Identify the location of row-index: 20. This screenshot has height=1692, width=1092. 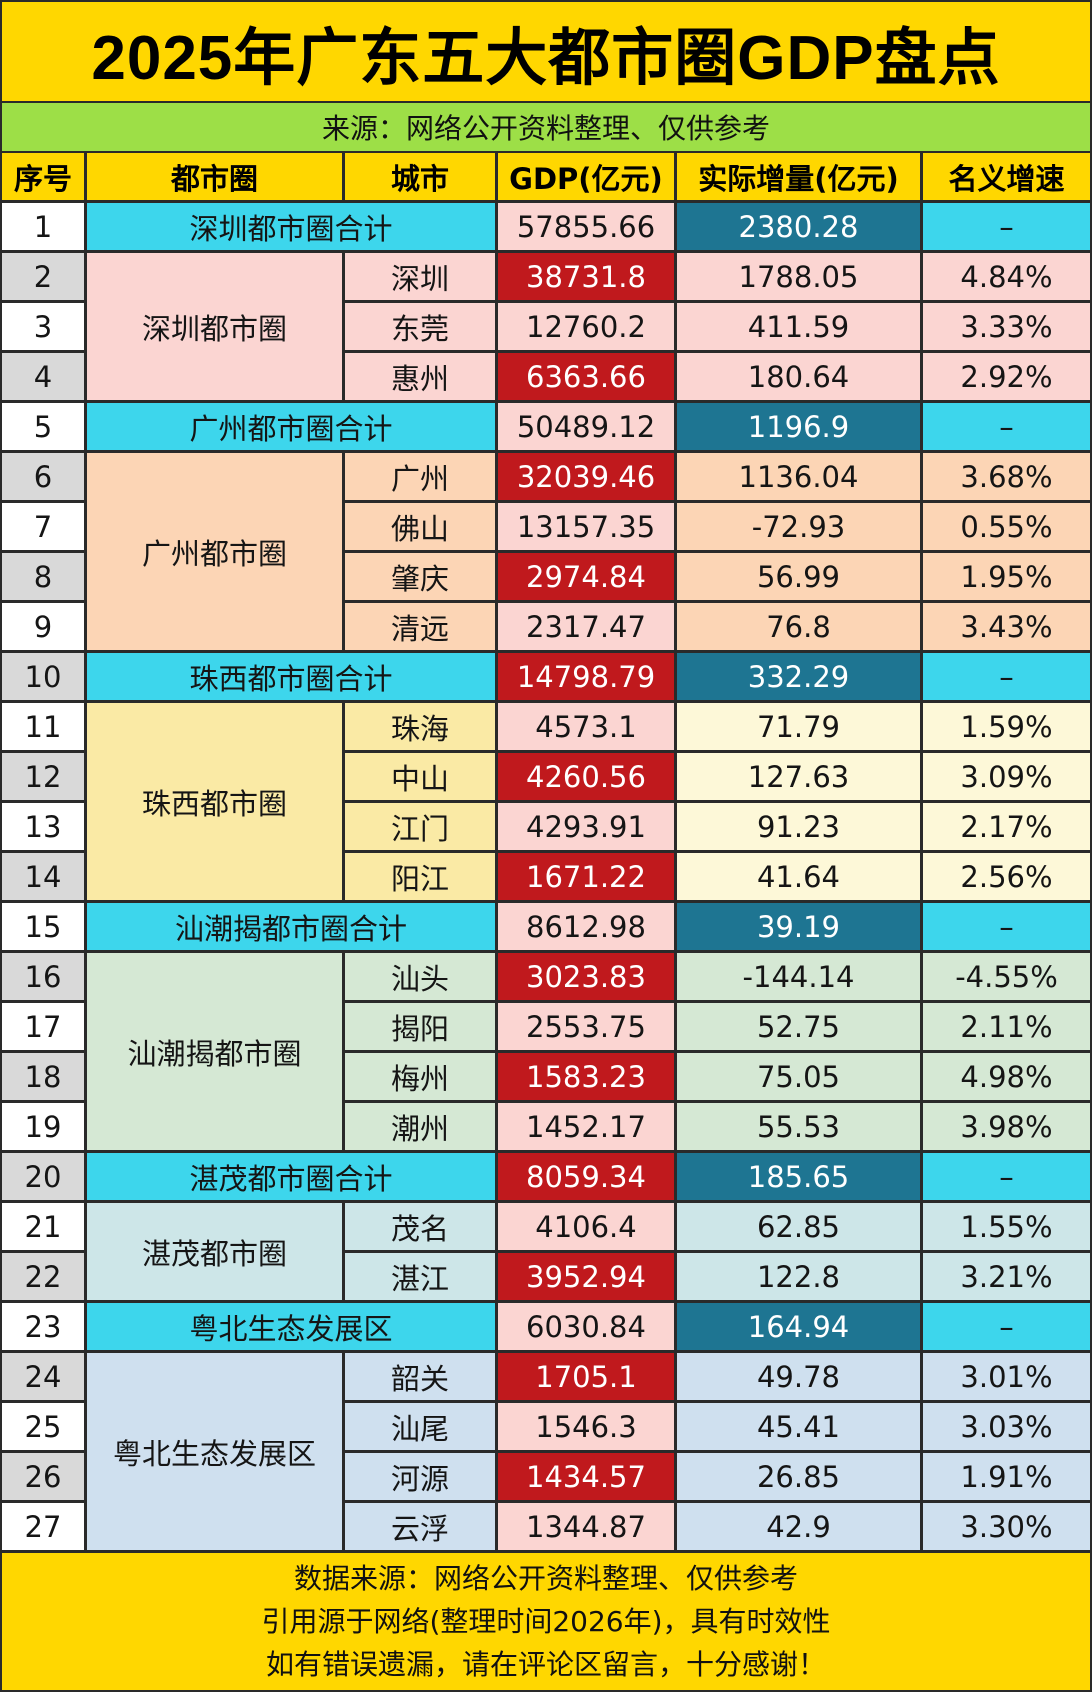
(43, 1178).